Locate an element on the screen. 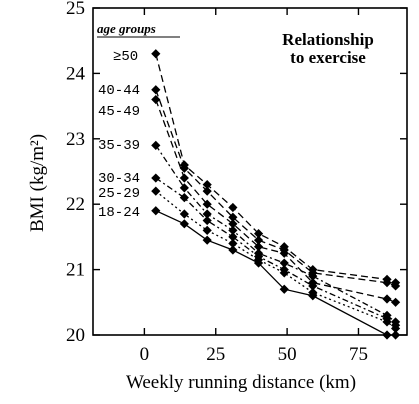 Image resolution: width=419 pixels, height=404 pixels. x-tick-label: 50 is located at coordinates (287, 354).